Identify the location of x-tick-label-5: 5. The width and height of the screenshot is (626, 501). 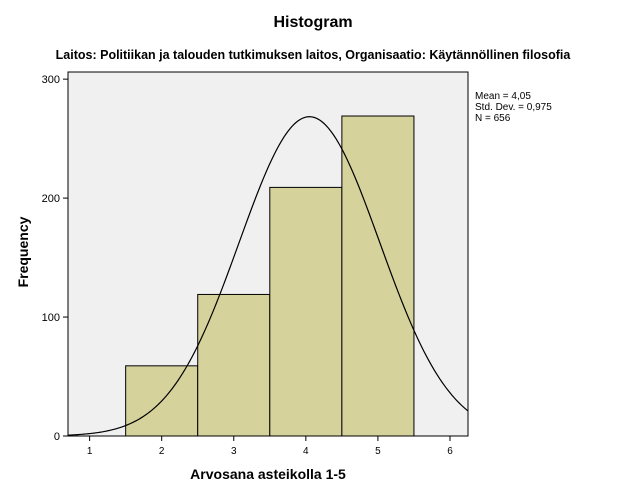
(378, 451).